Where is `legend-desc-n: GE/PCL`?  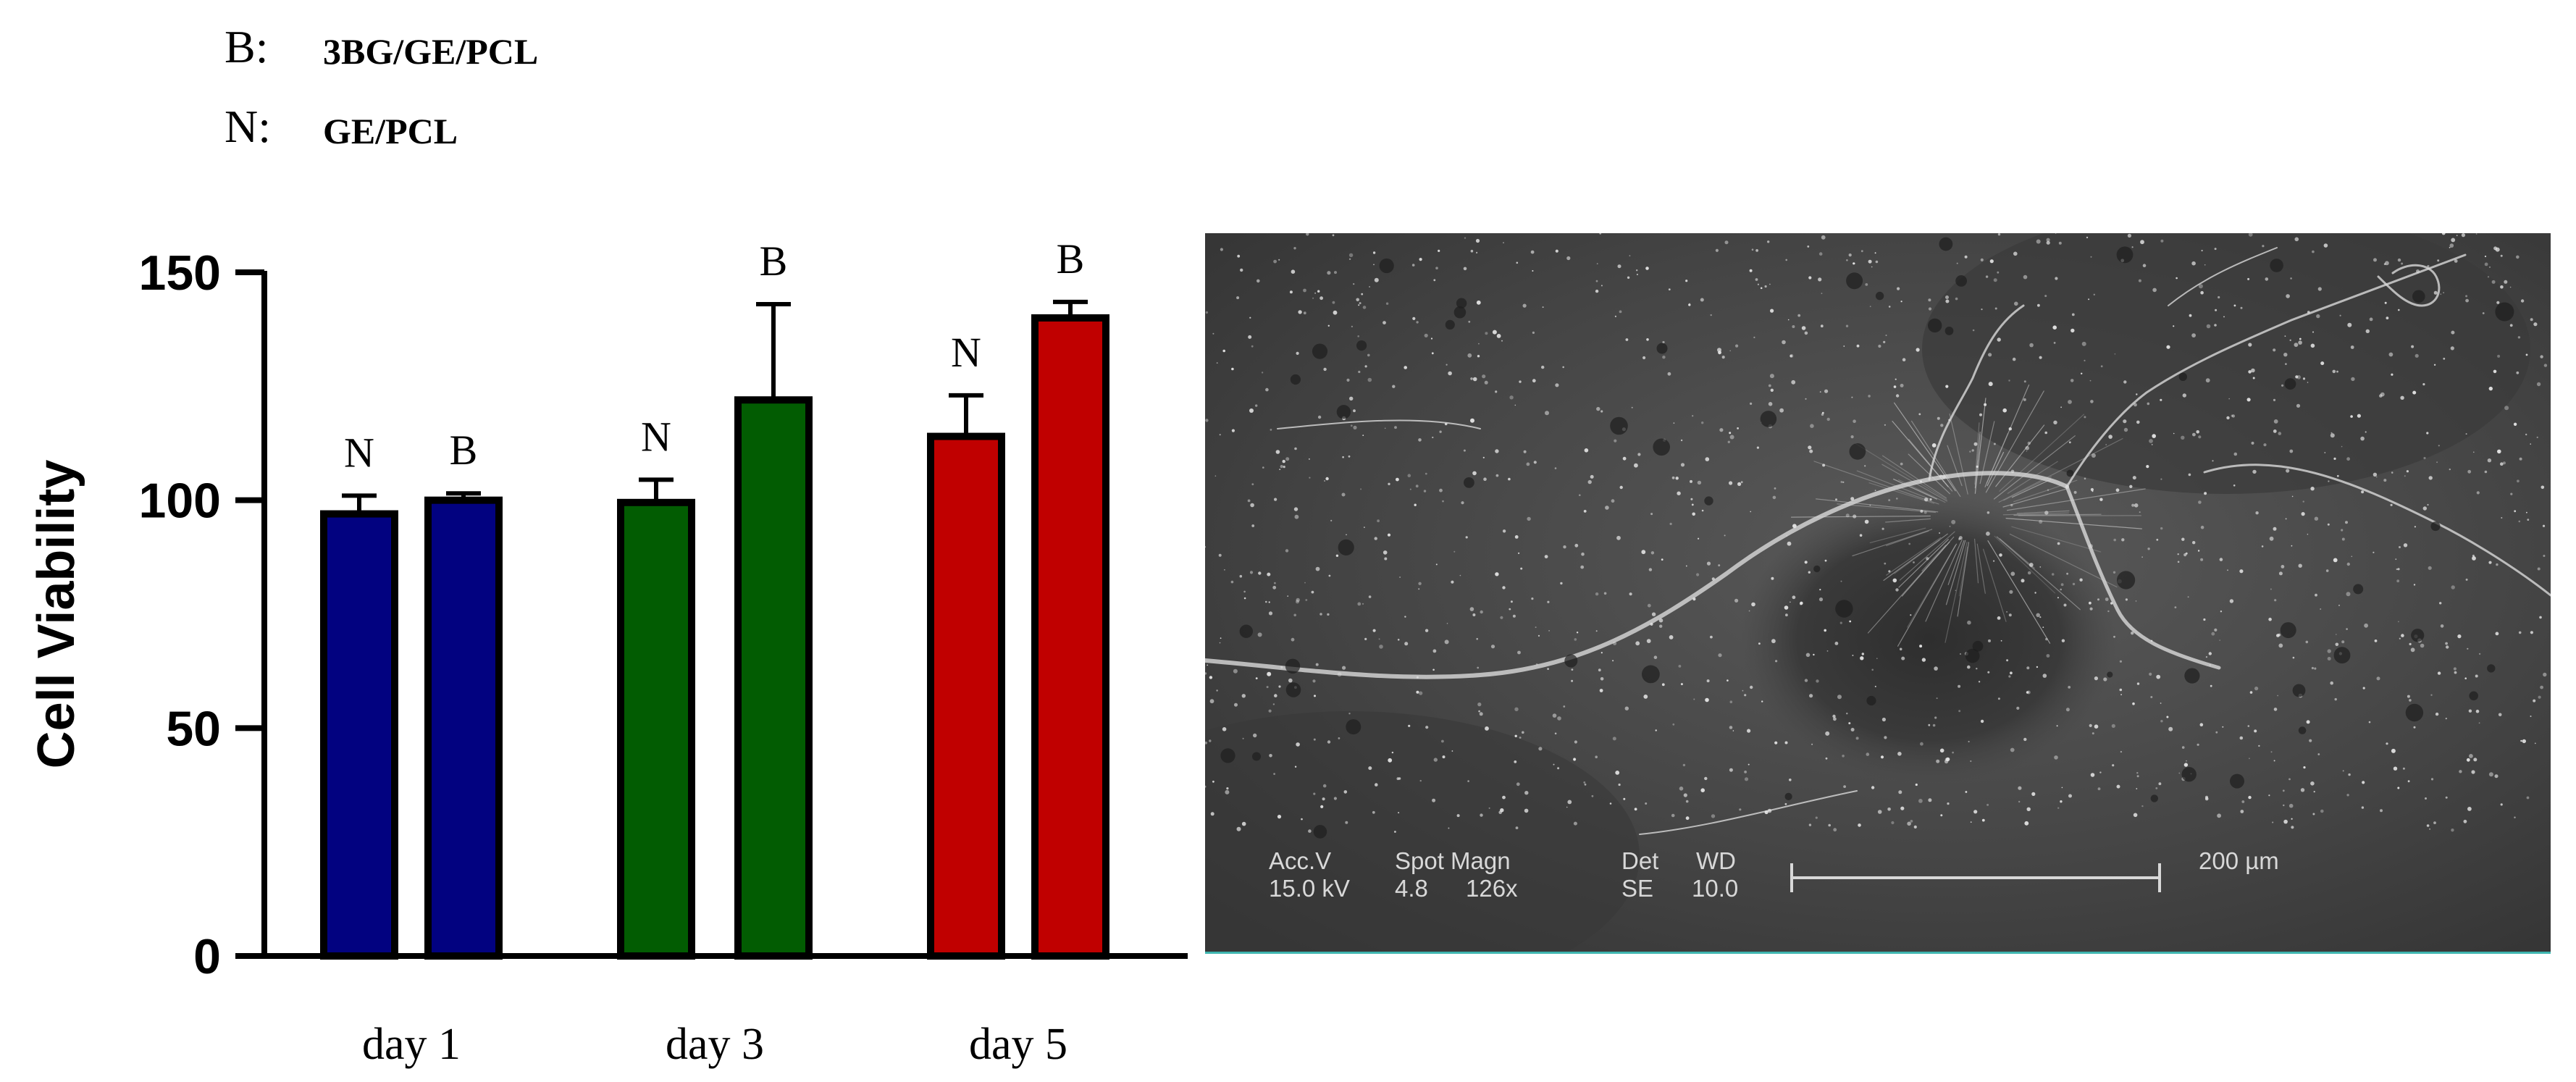 legend-desc-n: GE/PCL is located at coordinates (390, 131).